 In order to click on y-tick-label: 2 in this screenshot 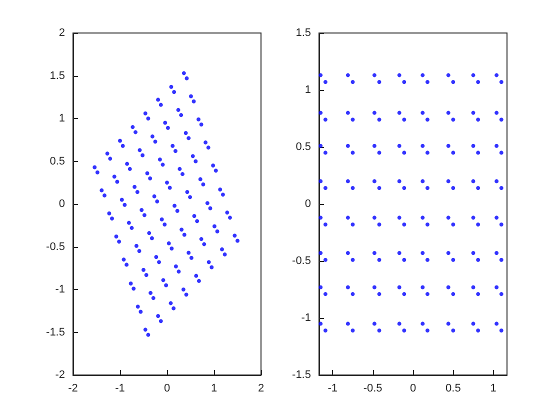, I will do `click(61, 33)`.